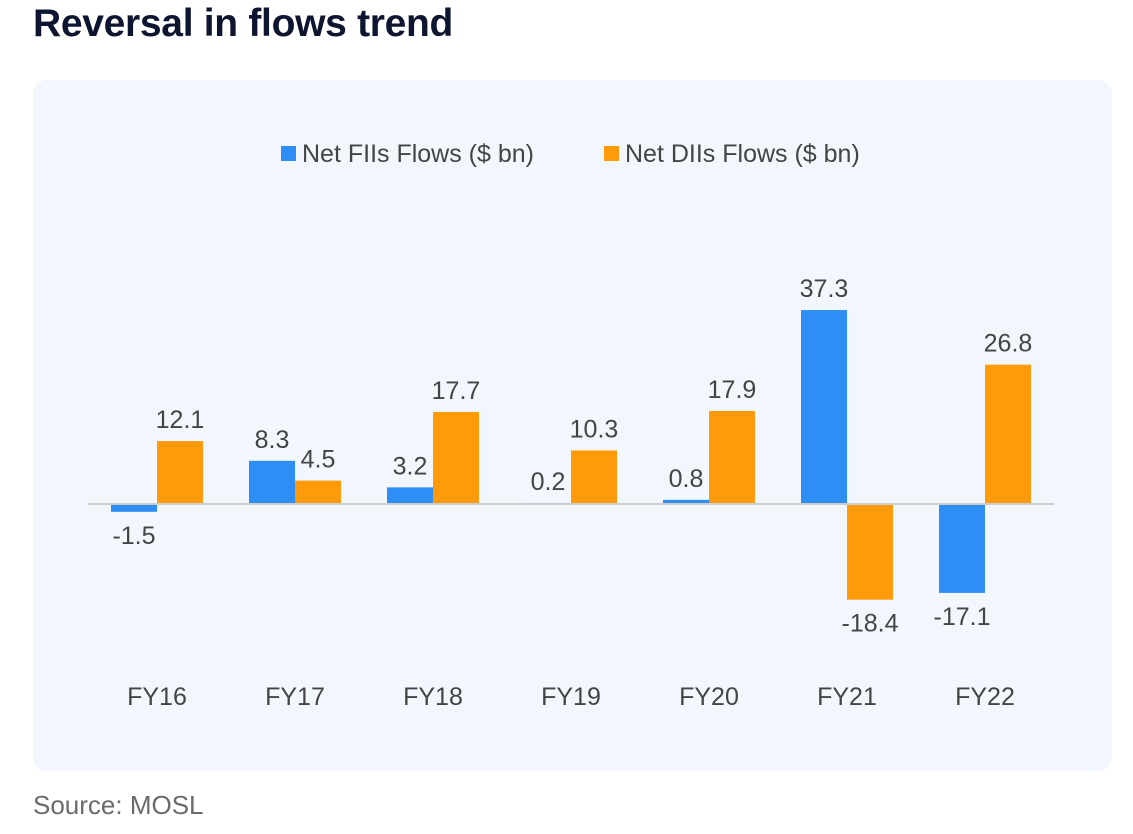 The height and width of the screenshot is (834, 1133). I want to click on x-tick-label: FY20, so click(709, 697).